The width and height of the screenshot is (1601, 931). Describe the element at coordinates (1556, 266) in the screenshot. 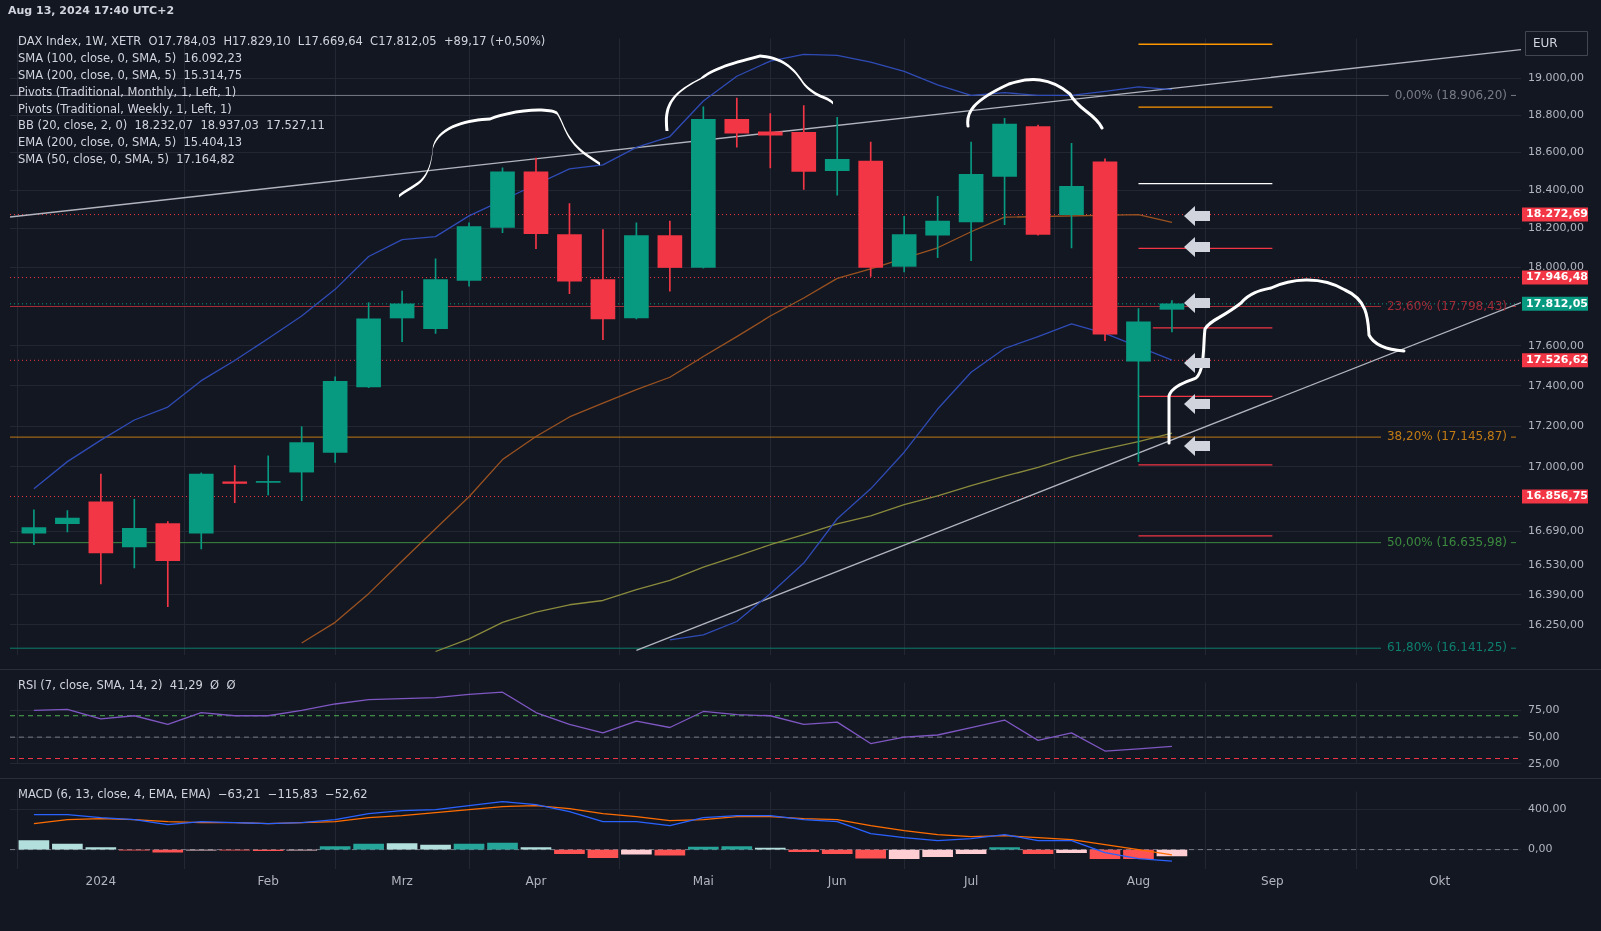

I see `y-tick-label: 18.000,00` at that location.